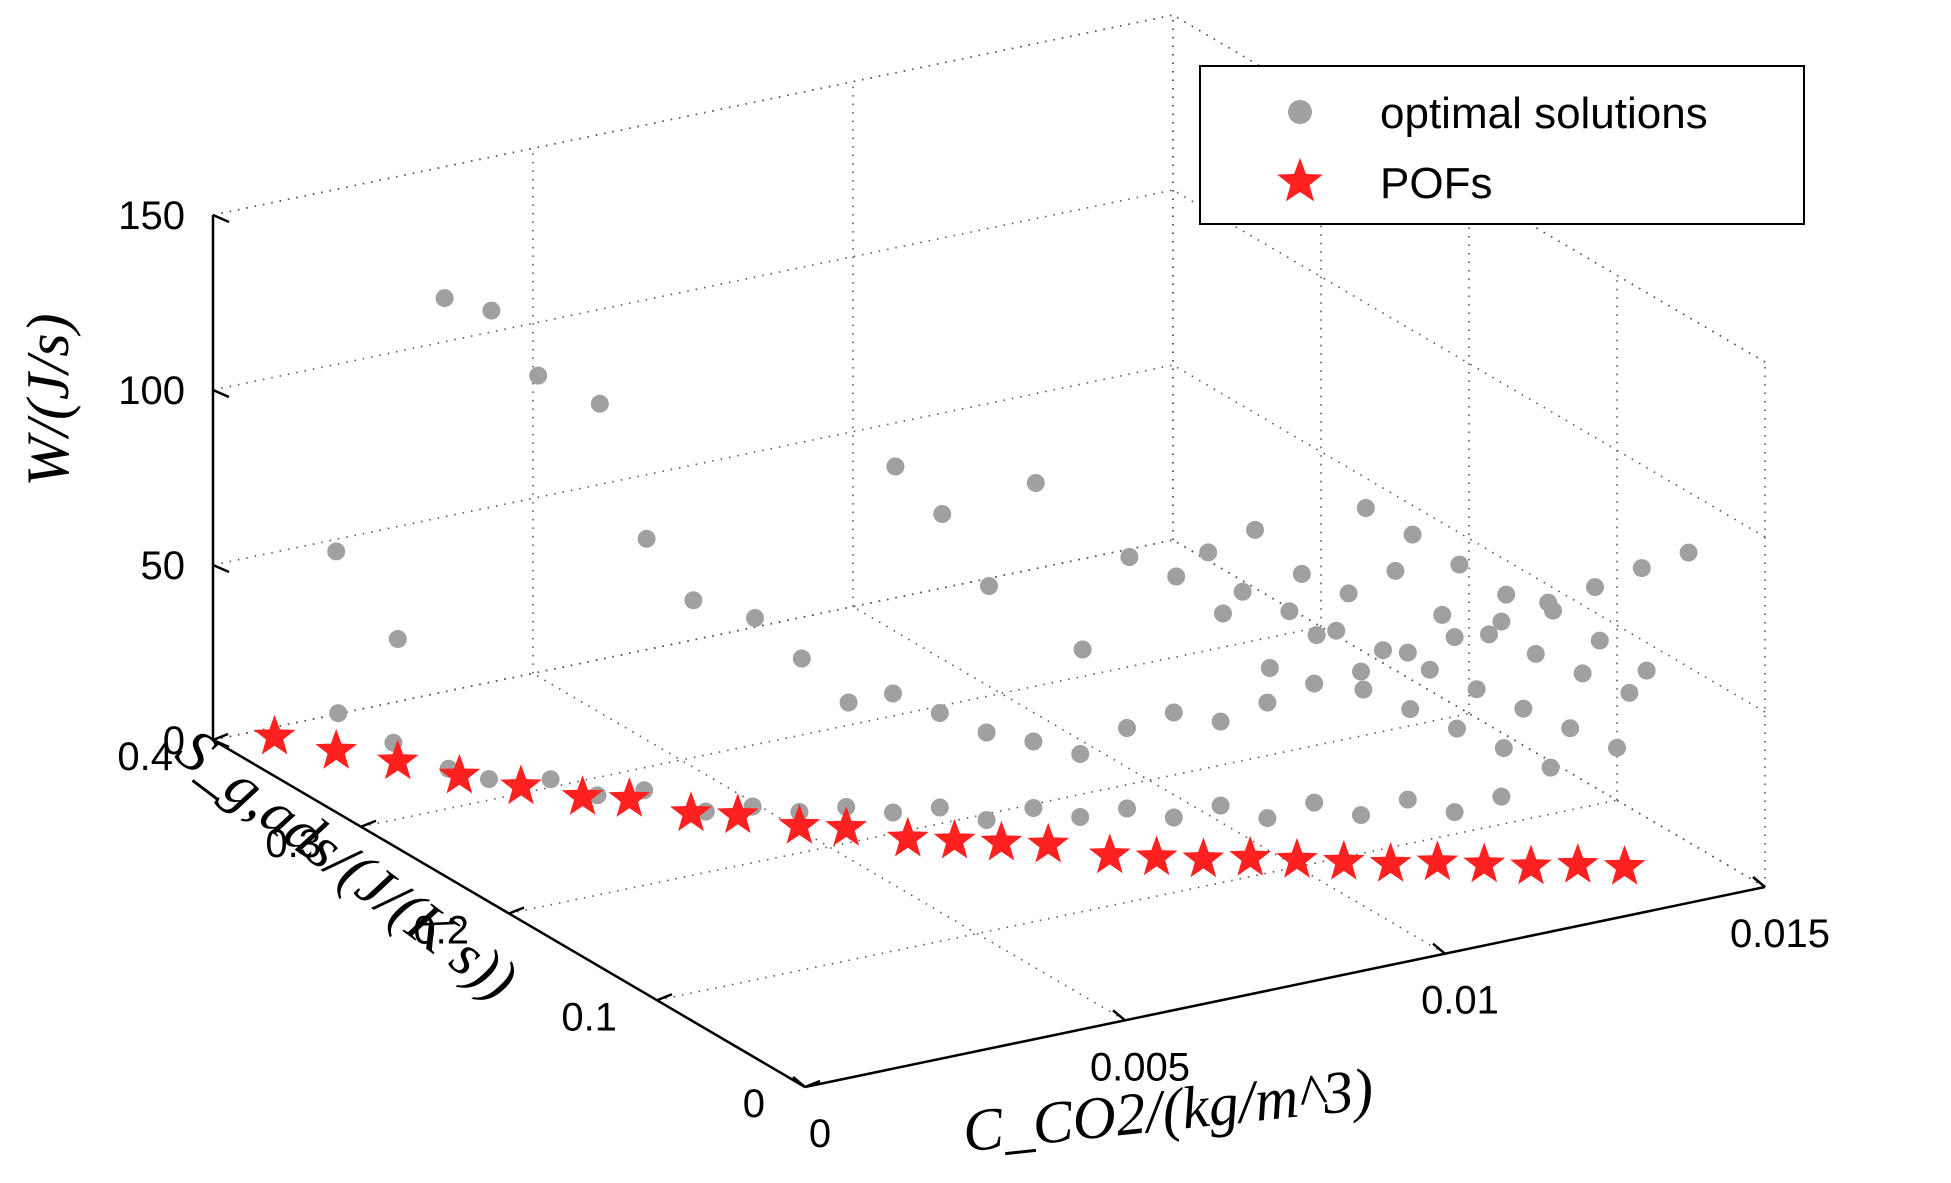 This screenshot has height=1183, width=1951. What do you see at coordinates (48, 399) in the screenshot?
I see `z-axis-label: W/(J/s)` at bounding box center [48, 399].